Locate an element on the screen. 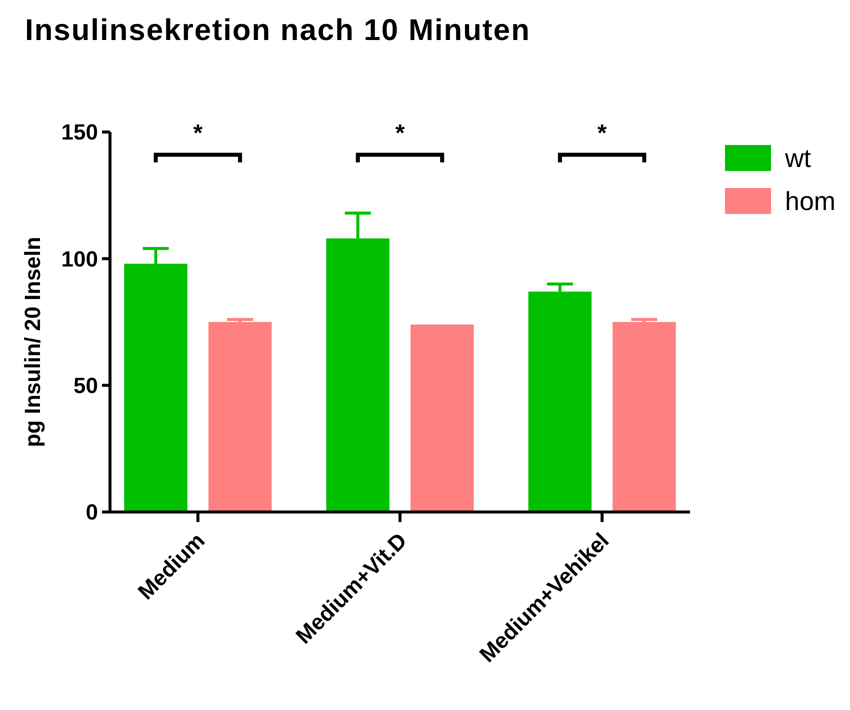 This screenshot has width=850, height=710. y-tick-label: 50 is located at coordinates (86, 385).